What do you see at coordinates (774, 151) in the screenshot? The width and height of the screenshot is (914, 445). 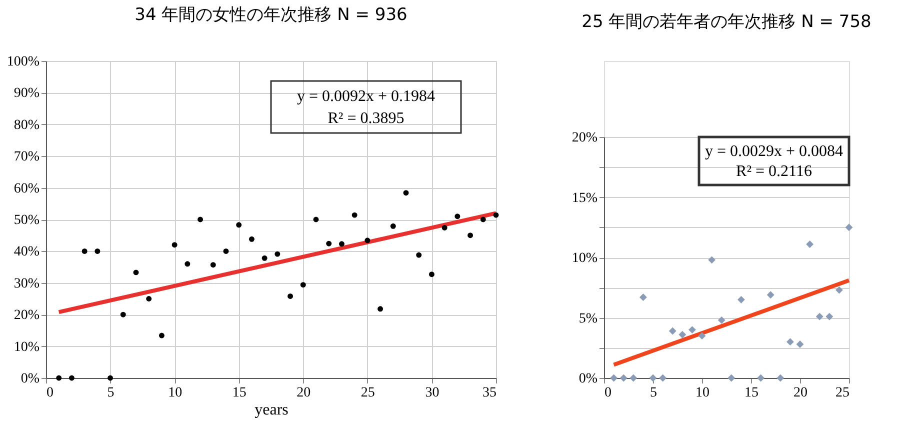 I see `annotation: y = 0.0029x + 0.0084` at bounding box center [774, 151].